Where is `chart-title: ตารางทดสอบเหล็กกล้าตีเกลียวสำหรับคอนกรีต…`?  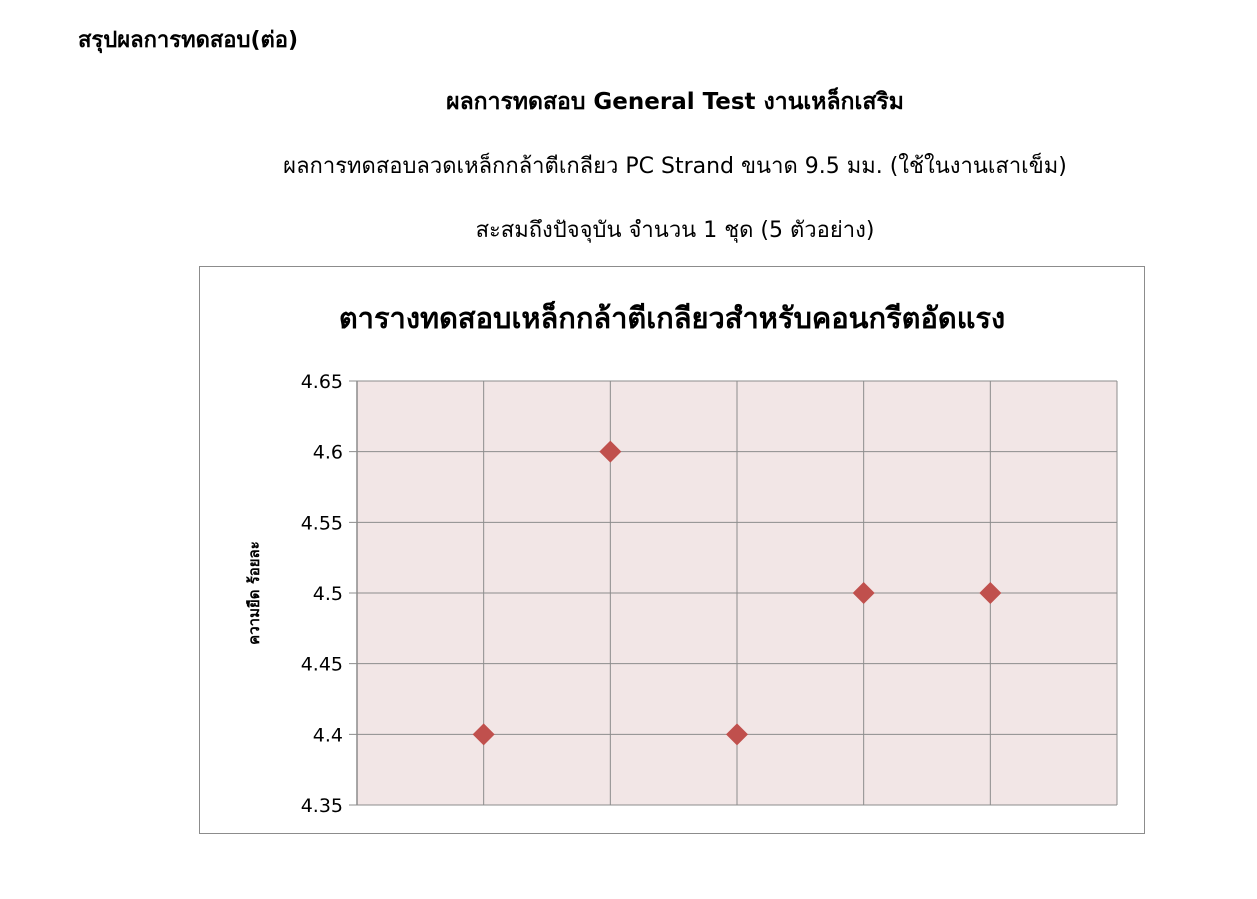
chart-title: ตารางทดสอบเหล็กกล้าตีเกลียวสำหรับคอนกรีต… is located at coordinates (672, 317).